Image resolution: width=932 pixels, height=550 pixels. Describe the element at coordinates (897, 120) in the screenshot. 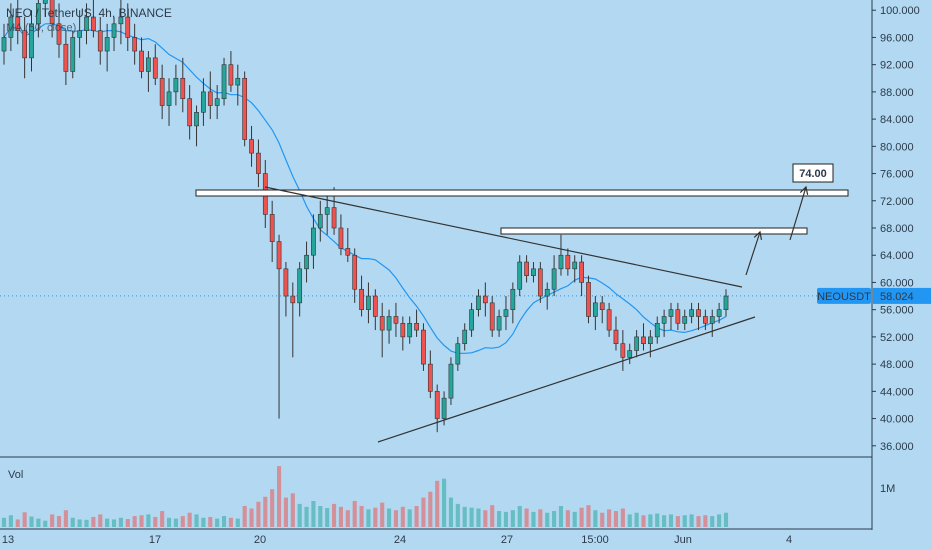

I see `price-tick-label: 84.000` at that location.